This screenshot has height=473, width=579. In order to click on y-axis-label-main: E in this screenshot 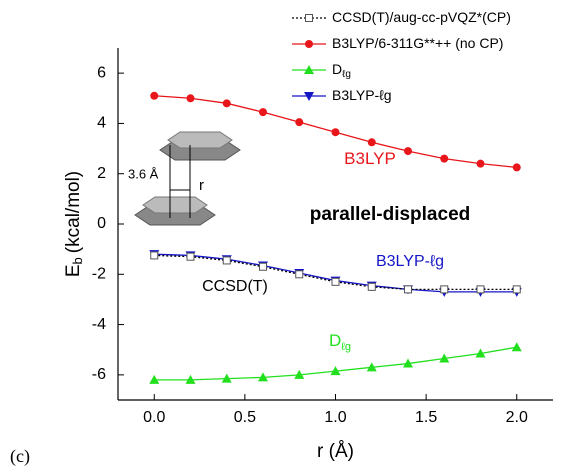, I will do `click(73, 270)`.